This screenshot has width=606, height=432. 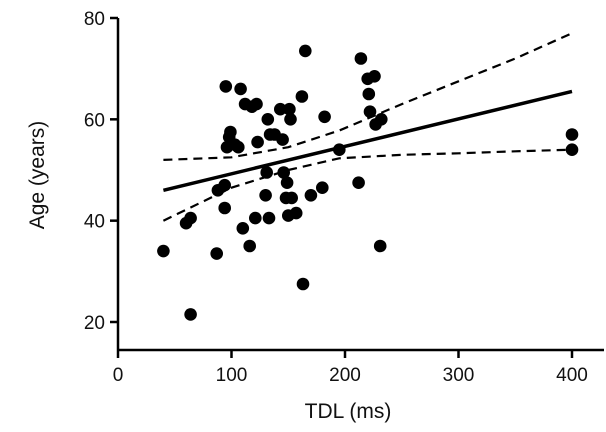 I want to click on x-tick-label: 100, so click(x=232, y=375).